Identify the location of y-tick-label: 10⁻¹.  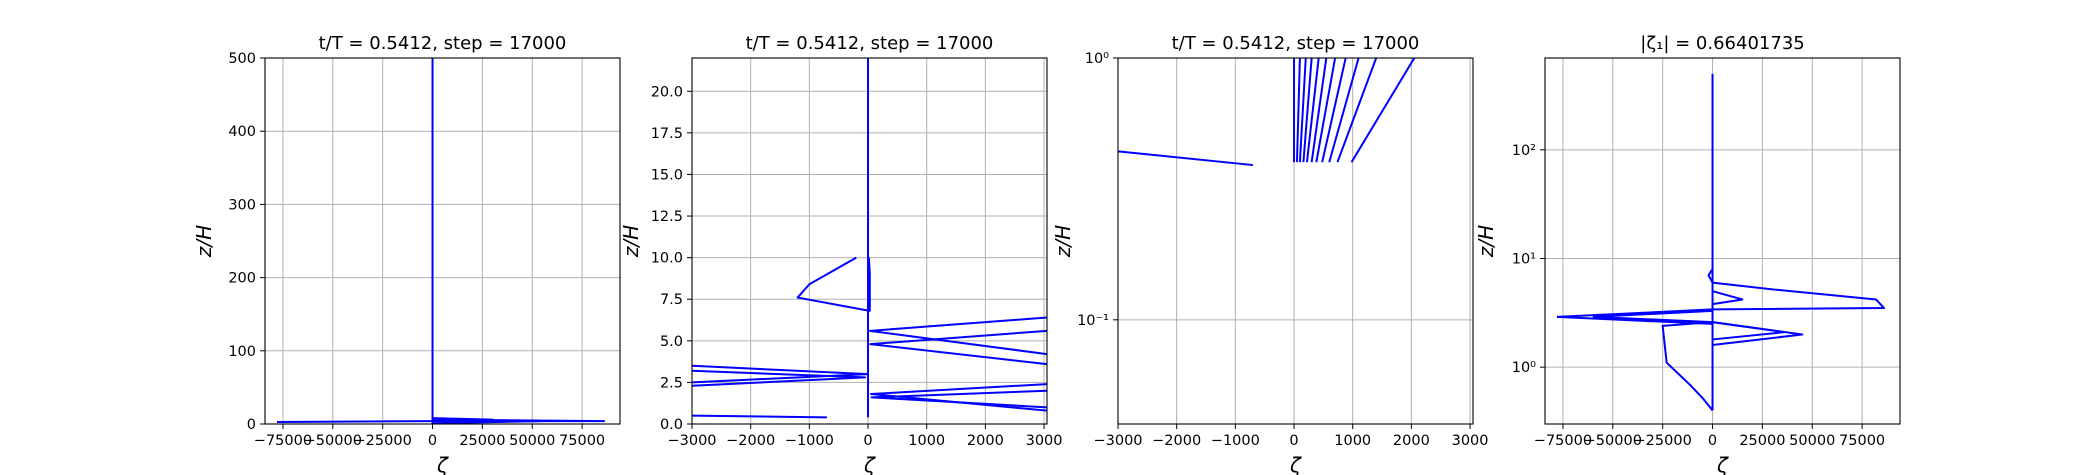
(1093, 321).